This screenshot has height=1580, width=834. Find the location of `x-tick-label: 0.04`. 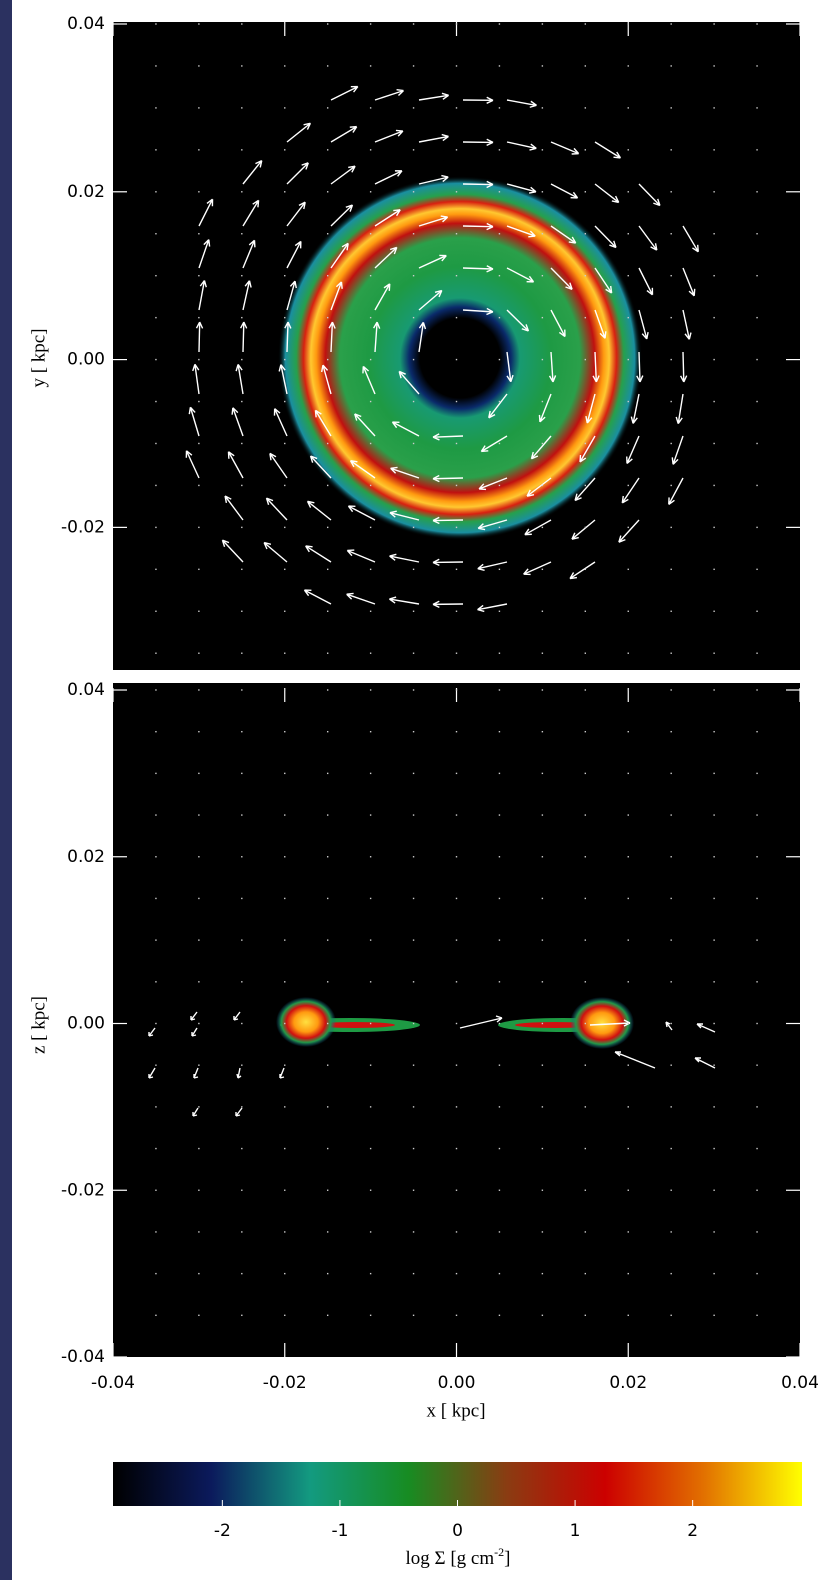

x-tick-label: 0.04 is located at coordinates (800, 1383).